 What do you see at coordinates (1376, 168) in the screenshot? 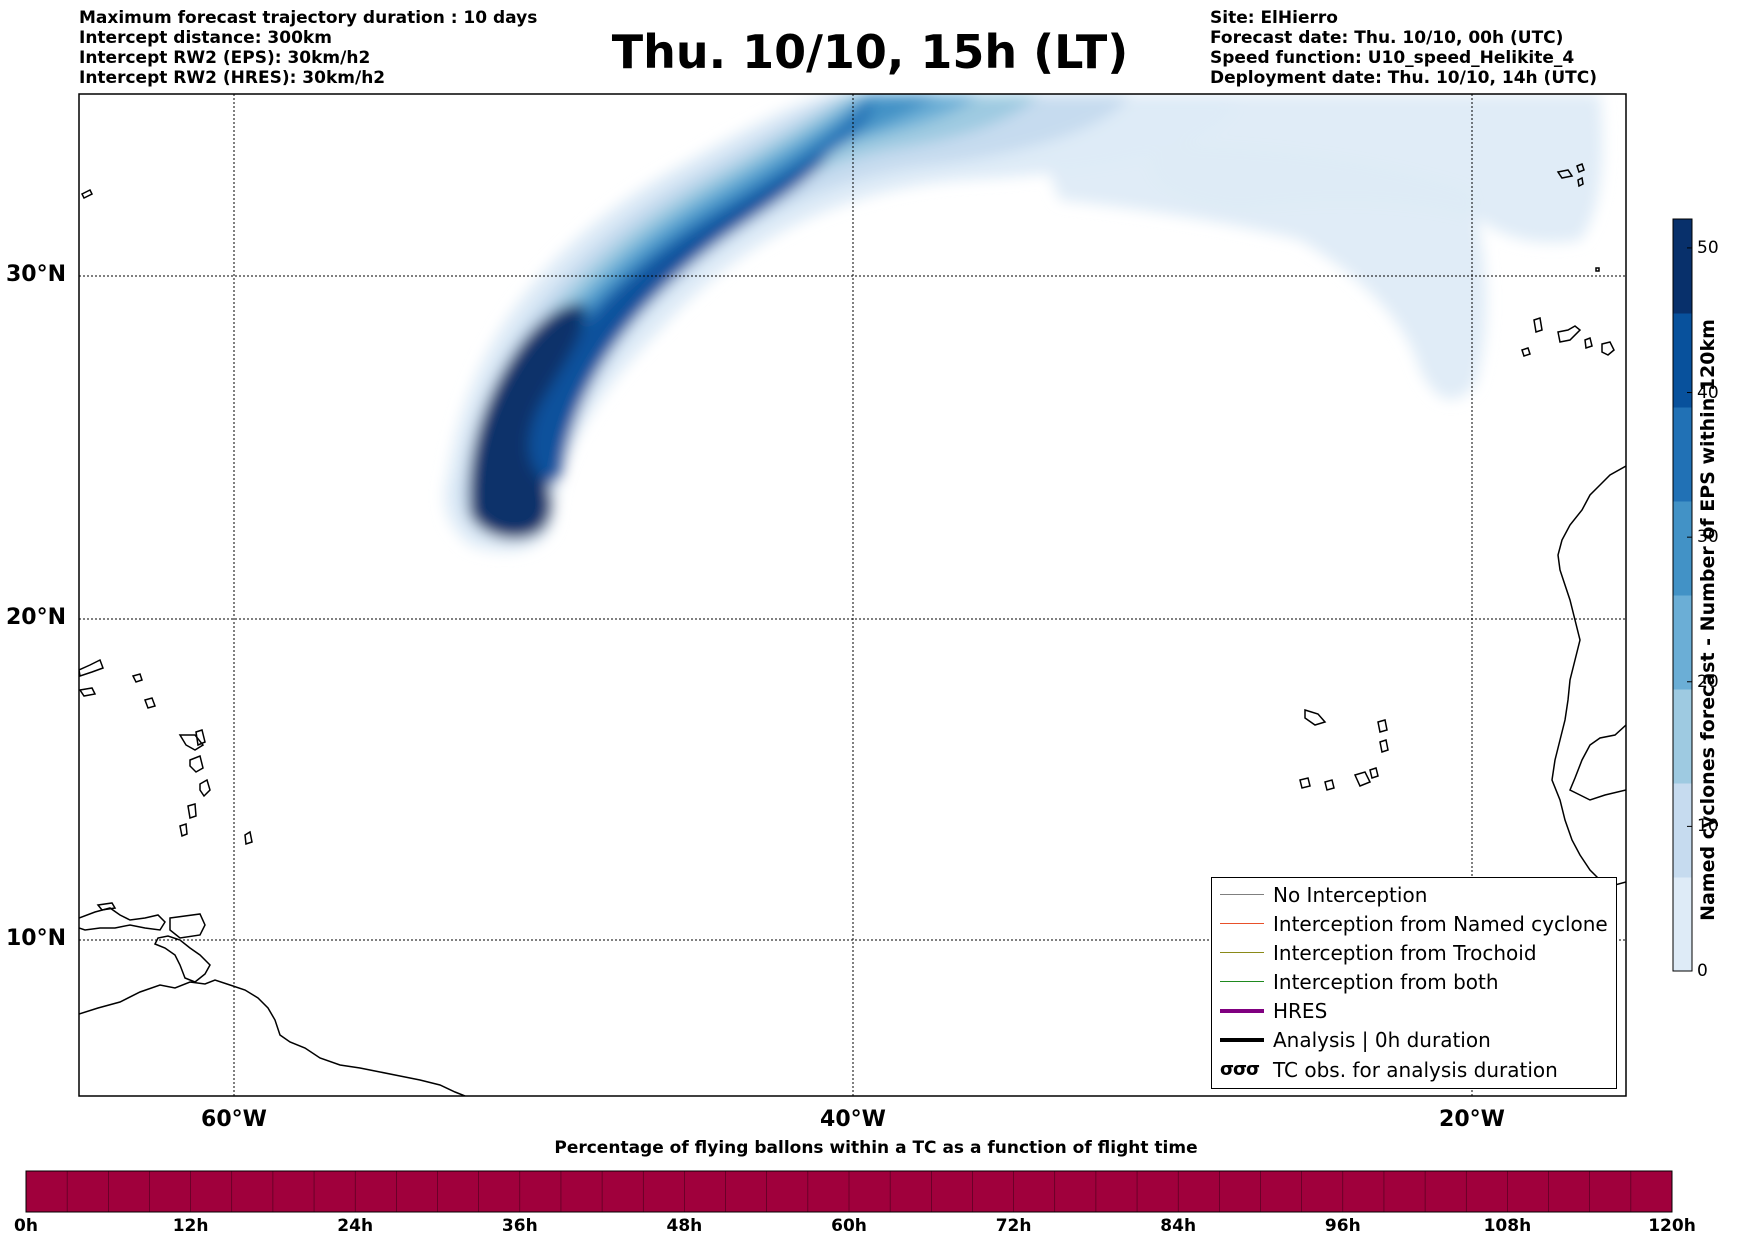
I see `plume-east-lobe` at bounding box center [1376, 168].